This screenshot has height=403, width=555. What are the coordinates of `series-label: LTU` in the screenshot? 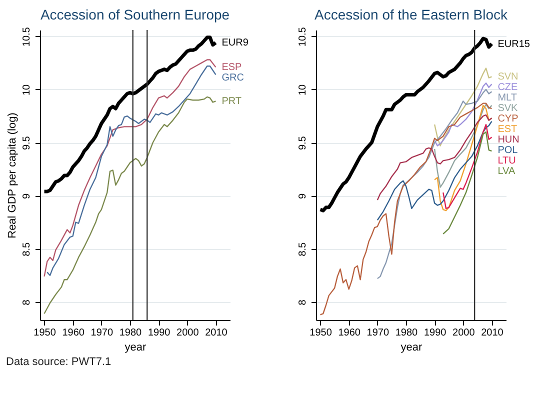 It's located at (507, 161).